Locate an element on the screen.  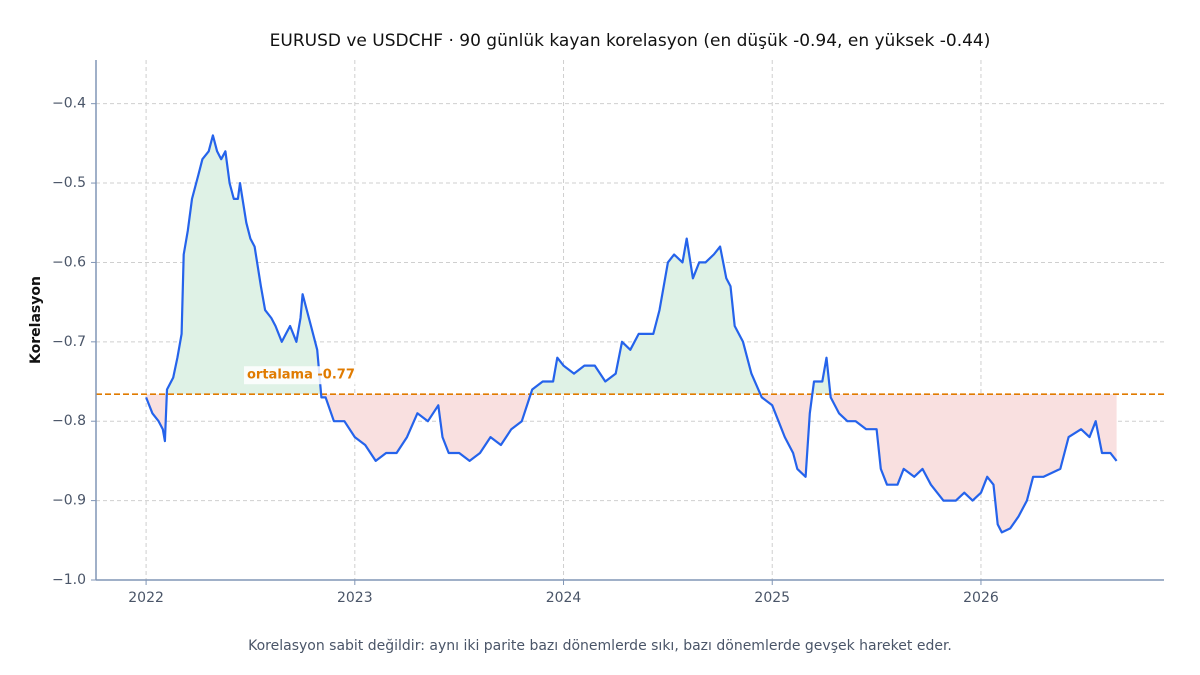
y-tick-label: −0.4 is located at coordinates (69, 104).